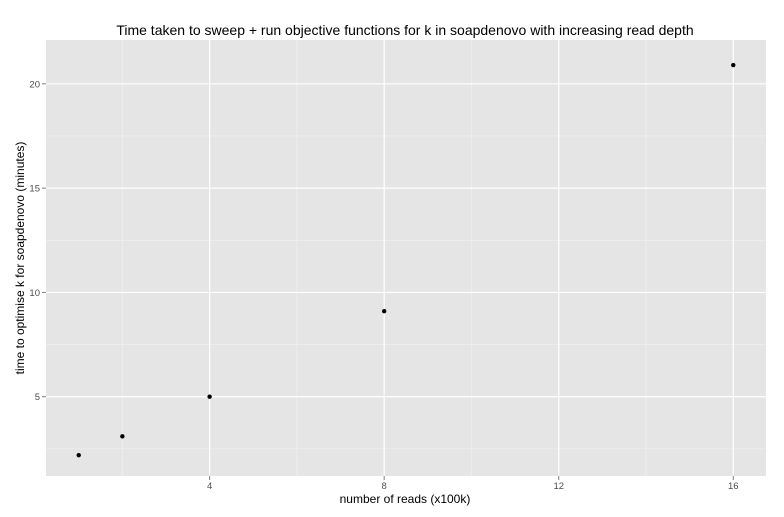 The height and width of the screenshot is (517, 784). Describe the element at coordinates (473, 484) in the screenshot. I see `x-axis: 4 8 12 16` at that location.